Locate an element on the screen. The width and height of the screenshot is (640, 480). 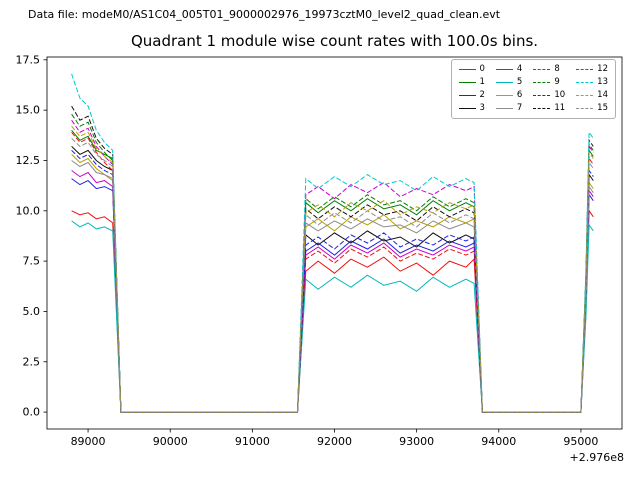
legend-label: 14 is located at coordinates (602, 95).